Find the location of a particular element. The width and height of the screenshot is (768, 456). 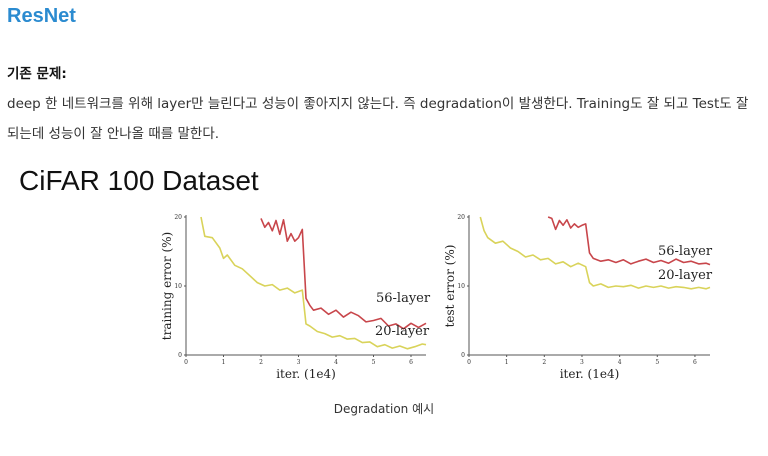

figure-title: CiFAR 100 Dataset is located at coordinates (139, 180).